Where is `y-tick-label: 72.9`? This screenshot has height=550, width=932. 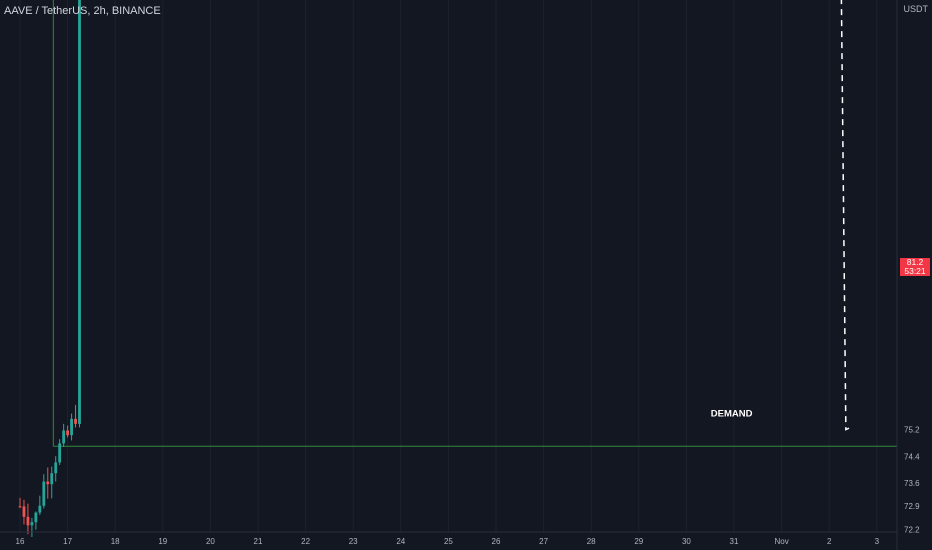 y-tick-label: 72.9 is located at coordinates (912, 506).